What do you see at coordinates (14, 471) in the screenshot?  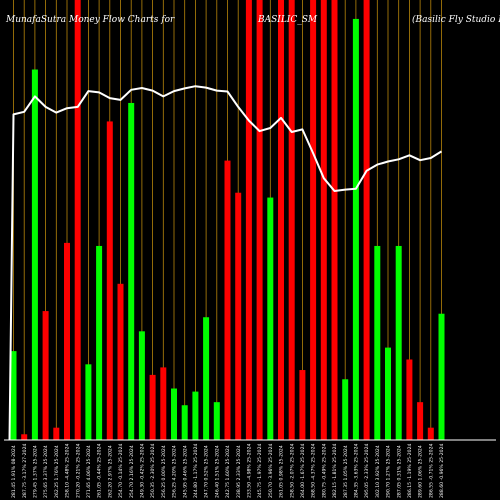 I see `x-tick-label: 281.45 1.91% 08-2024` at bounding box center [14, 471].